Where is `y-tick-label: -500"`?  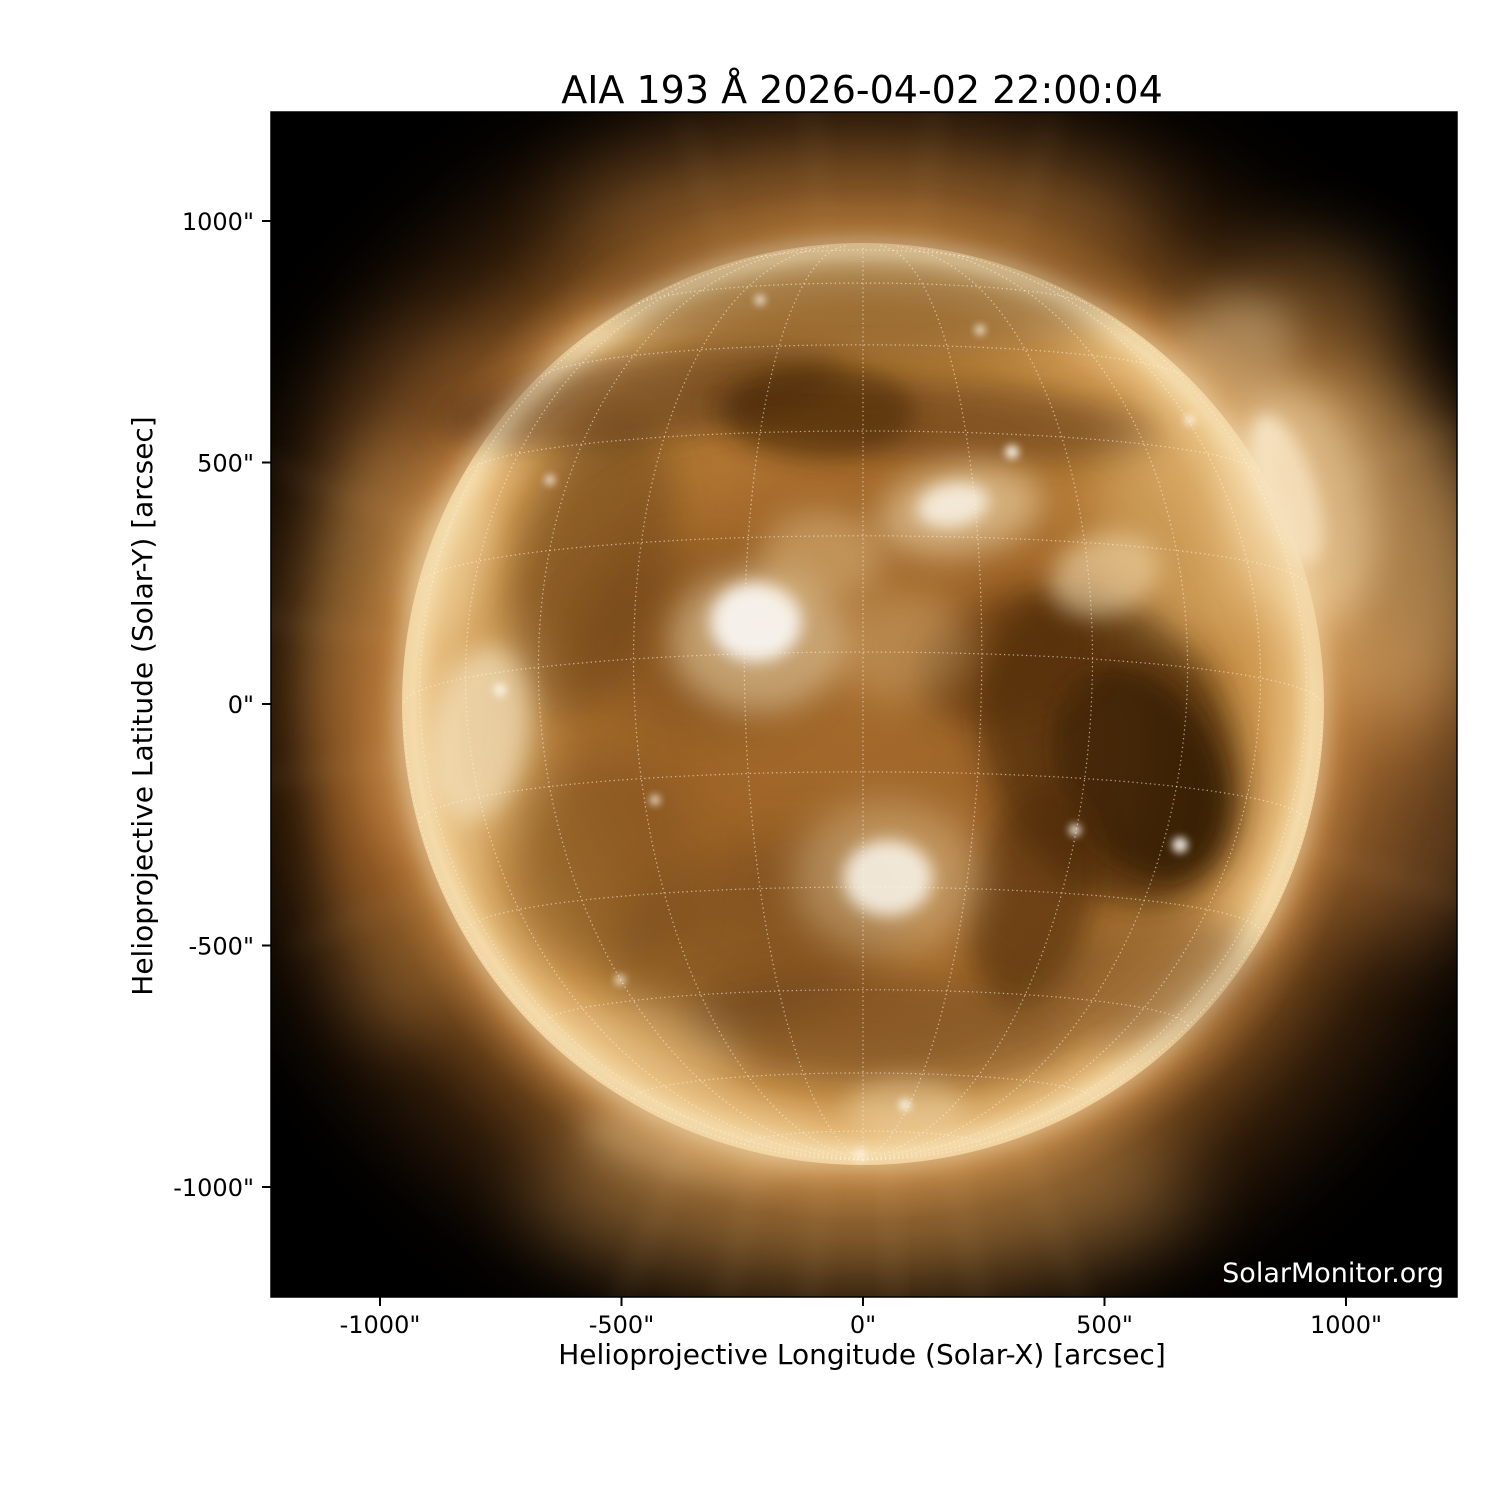
y-tick-label: -500" is located at coordinates (221, 947).